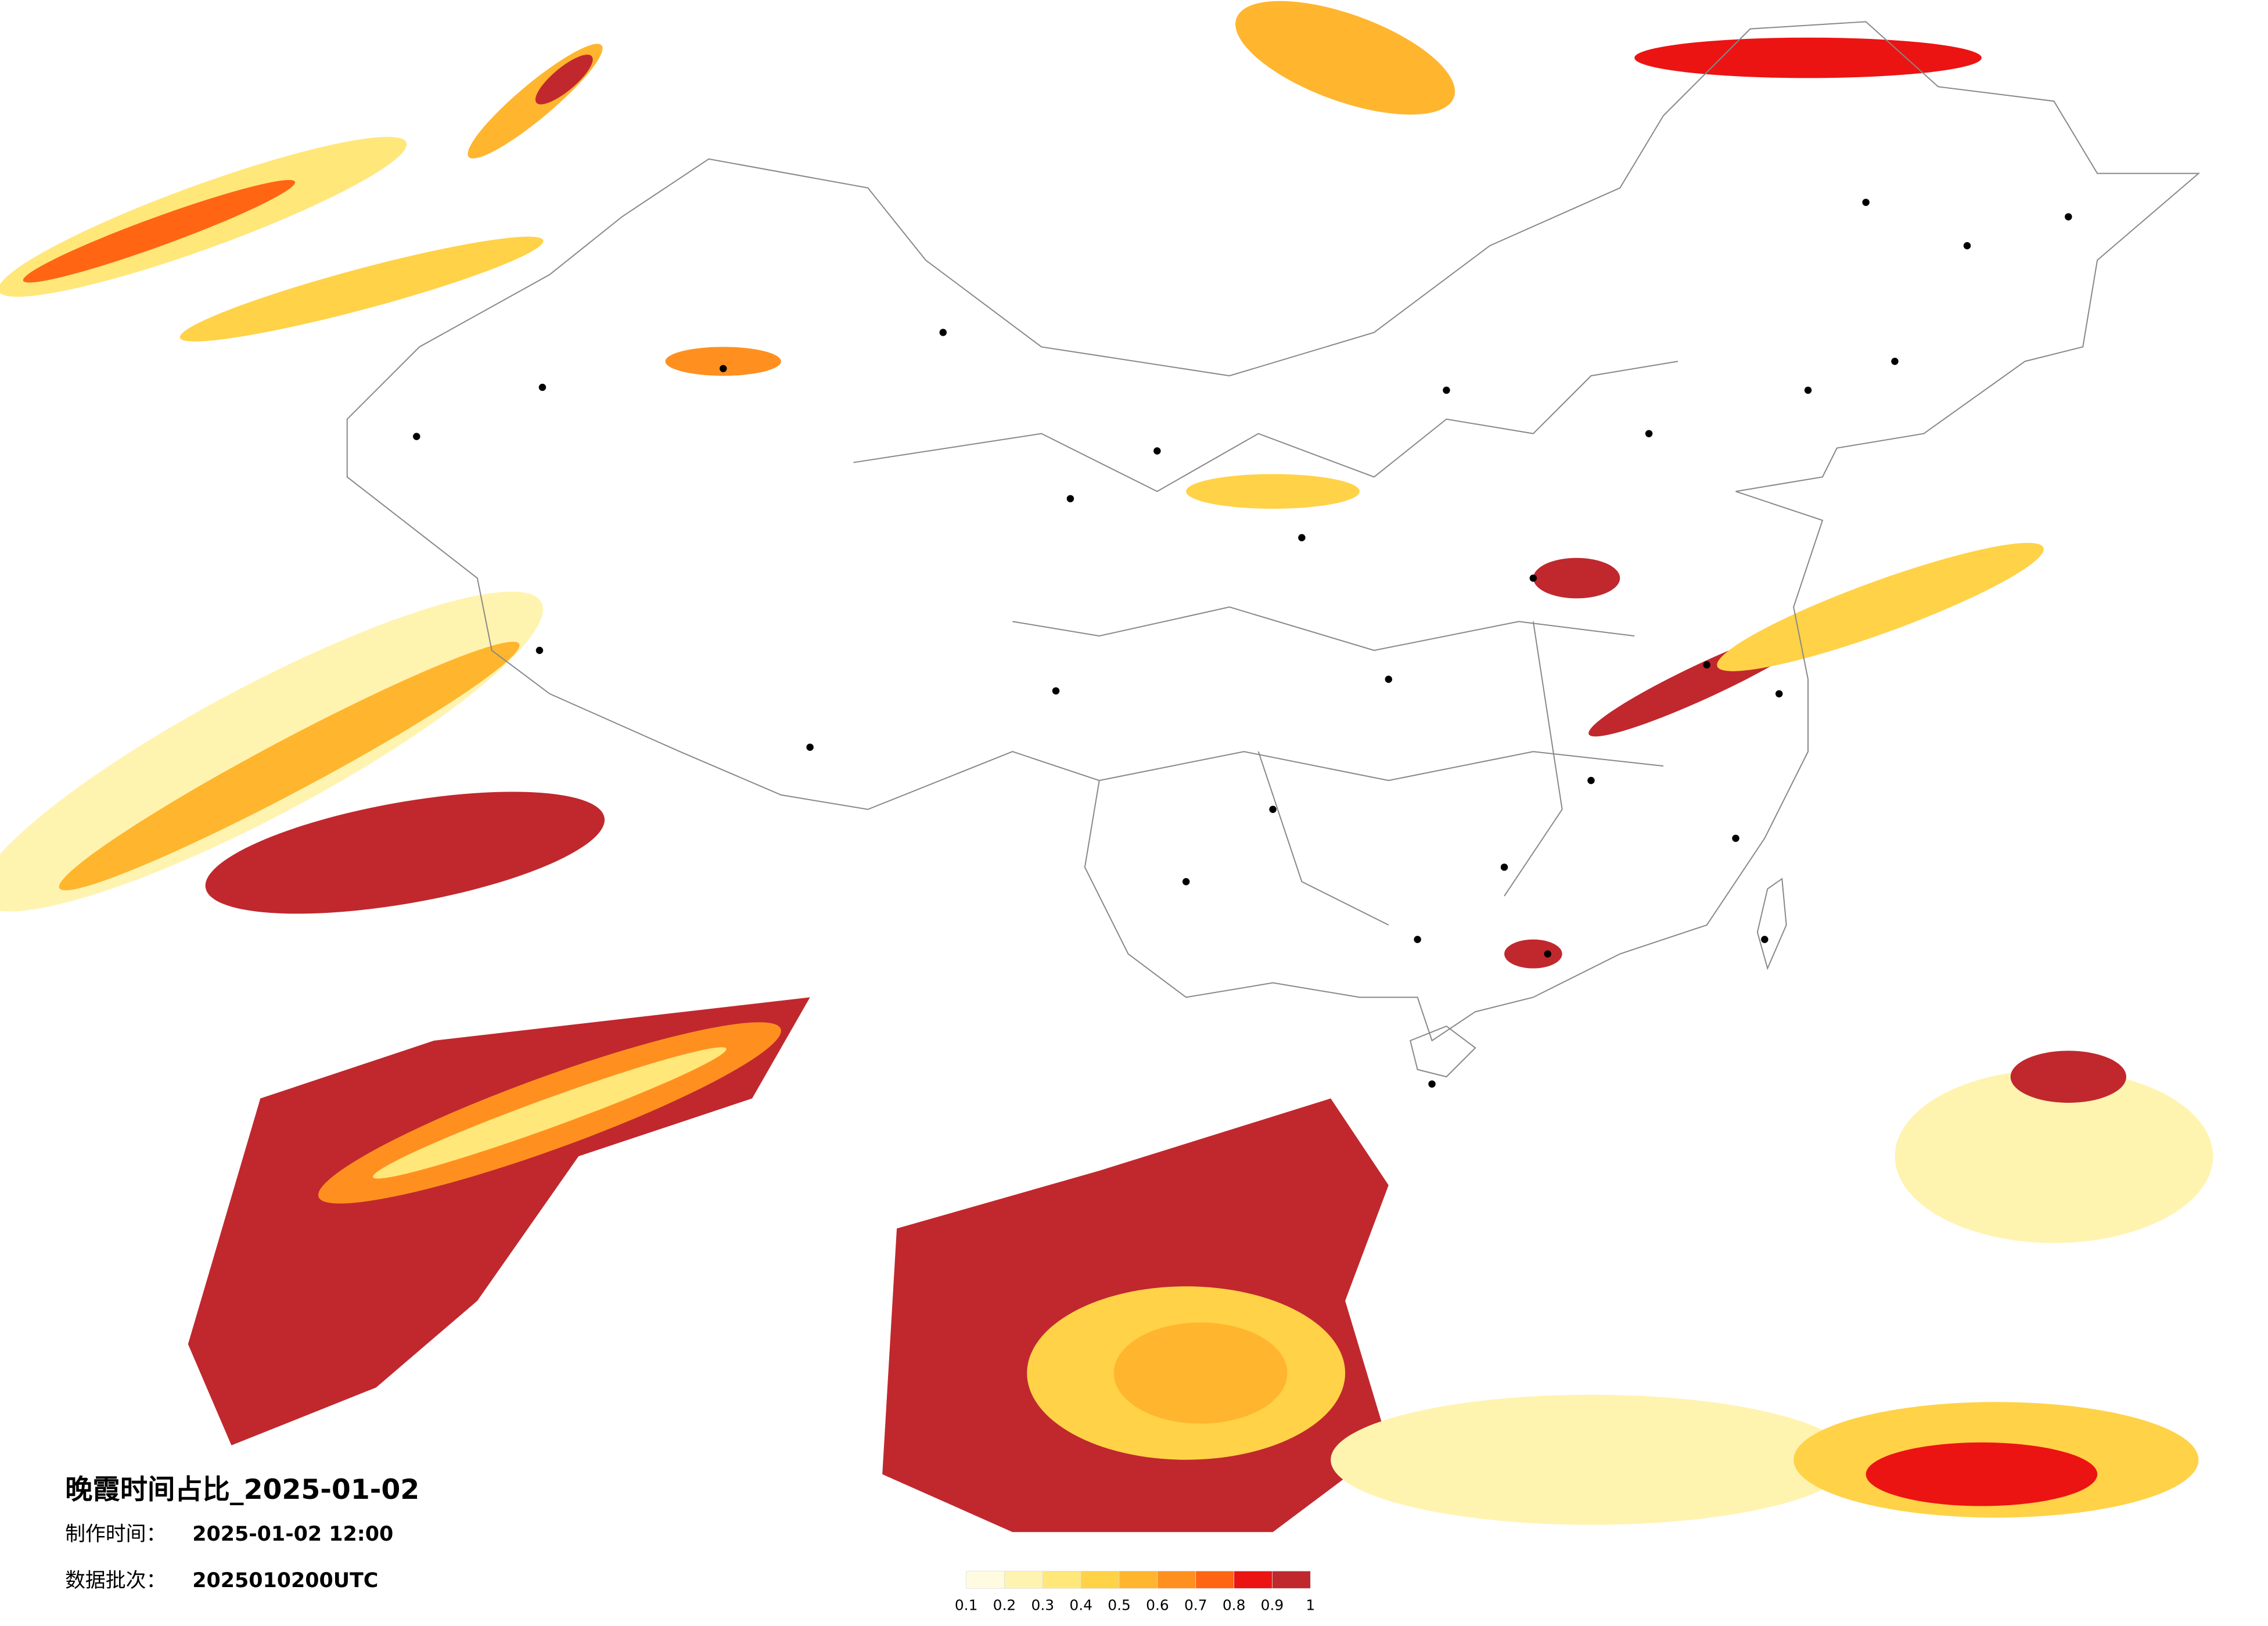 The image size is (2268, 1626). I want to click on legend-tick-label: 0.9, so click(1272, 1606).